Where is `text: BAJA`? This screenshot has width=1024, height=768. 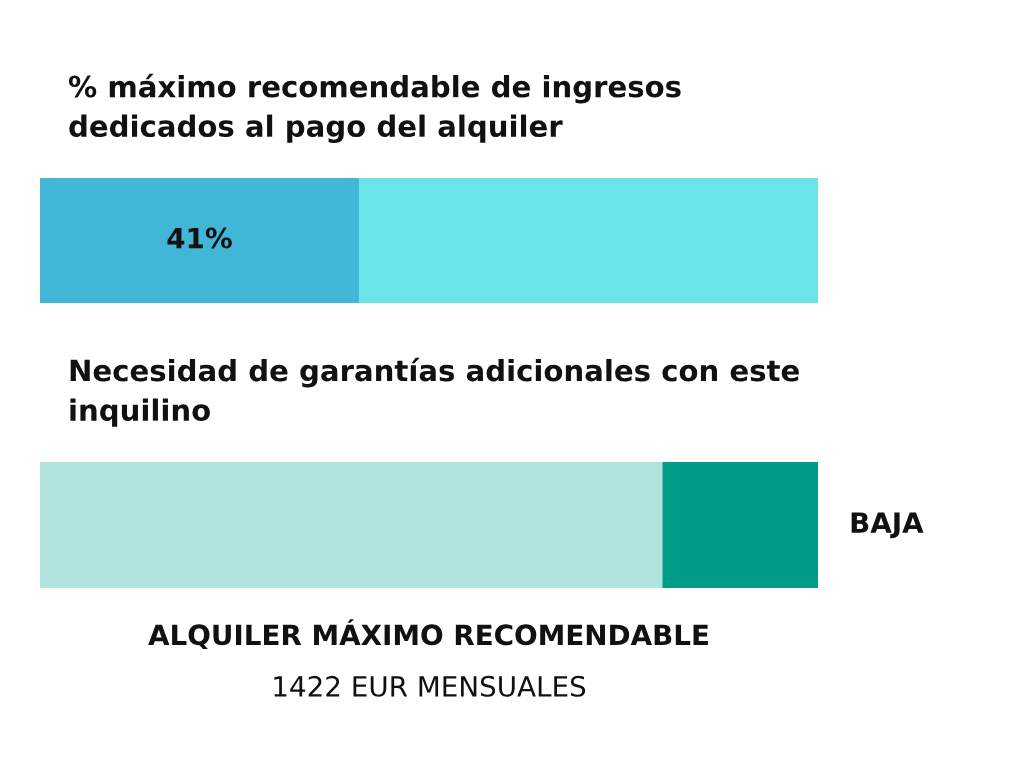
text: BAJA is located at coordinates (887, 525).